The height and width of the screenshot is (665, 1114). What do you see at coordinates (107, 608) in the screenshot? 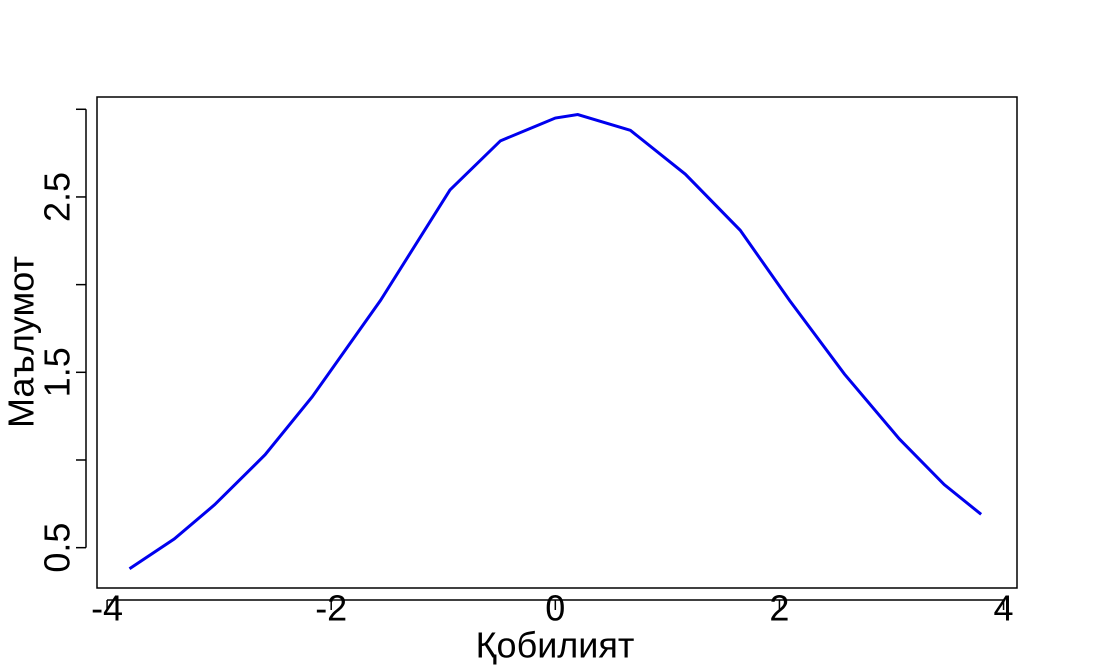
I see `x-tick-label: -4` at bounding box center [107, 608].